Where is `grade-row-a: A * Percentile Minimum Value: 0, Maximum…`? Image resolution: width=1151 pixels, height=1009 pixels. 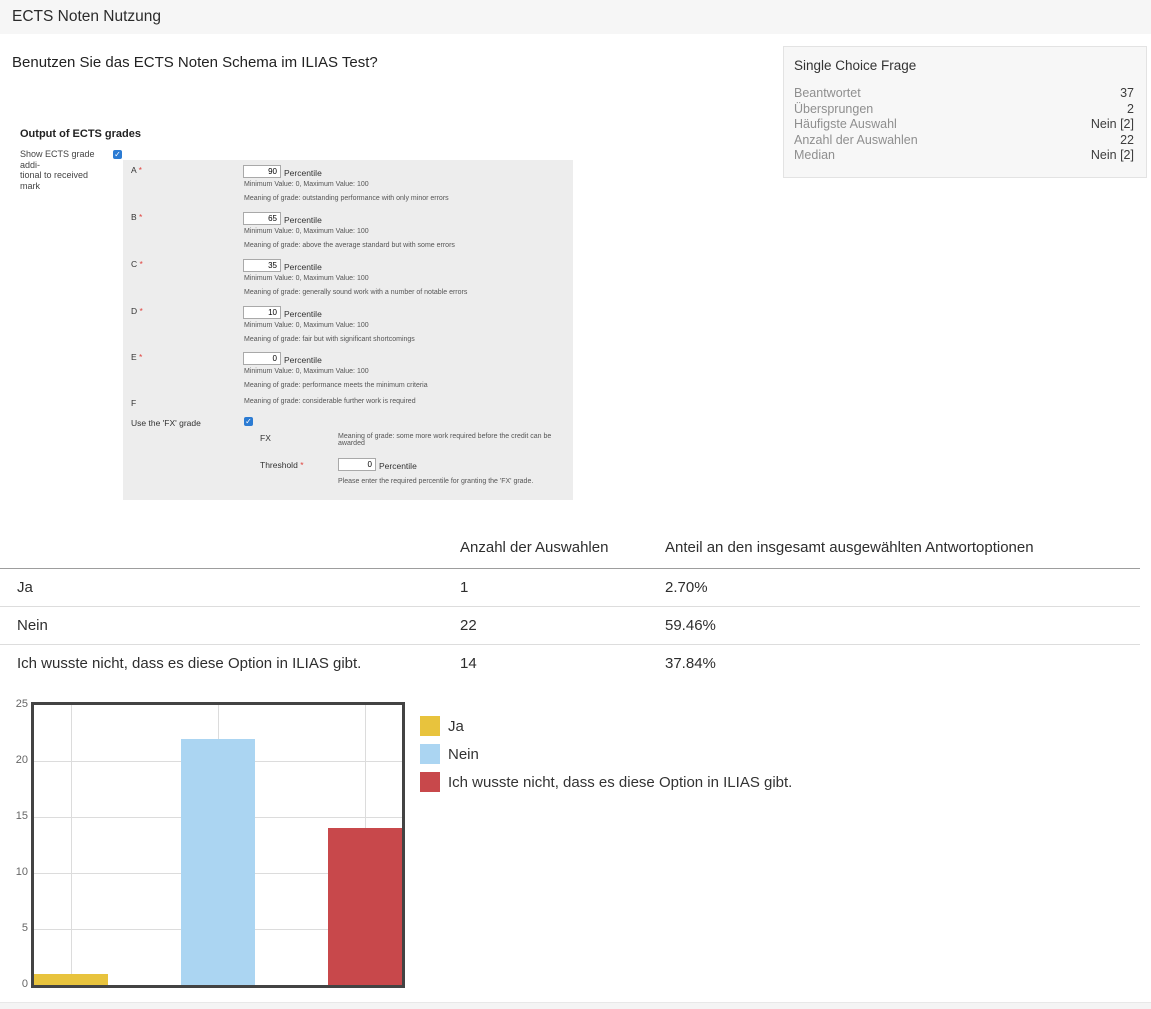
grade-row-a: A * Percentile Minimum Value: 0, Maximum… is located at coordinates (348, 186).